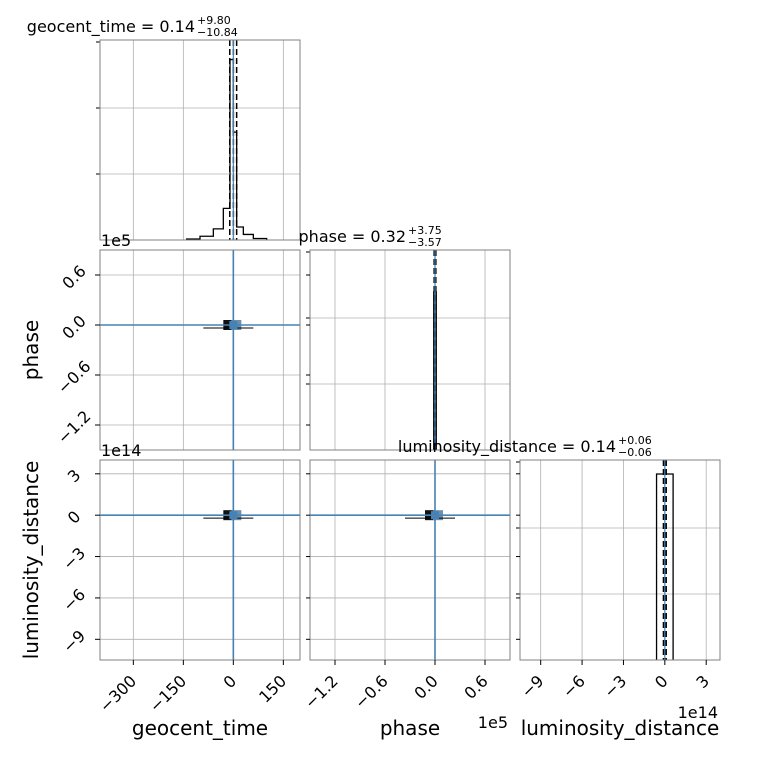 Image resolution: width=760 pixels, height=760 pixels. What do you see at coordinates (371, 691) in the screenshot?
I see `x-tick-label: −0.6` at bounding box center [371, 691].